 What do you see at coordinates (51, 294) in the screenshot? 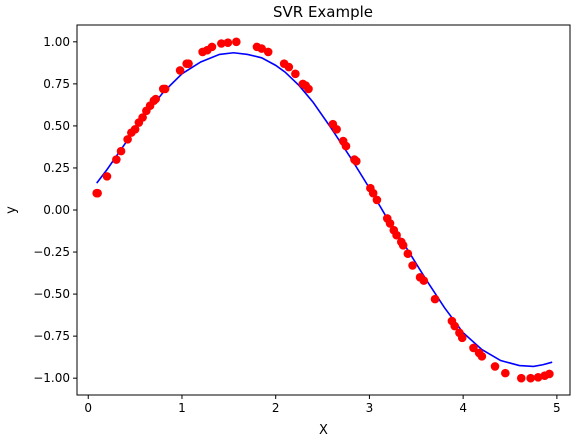
I see `y-tick-label: −0.50` at bounding box center [51, 294].